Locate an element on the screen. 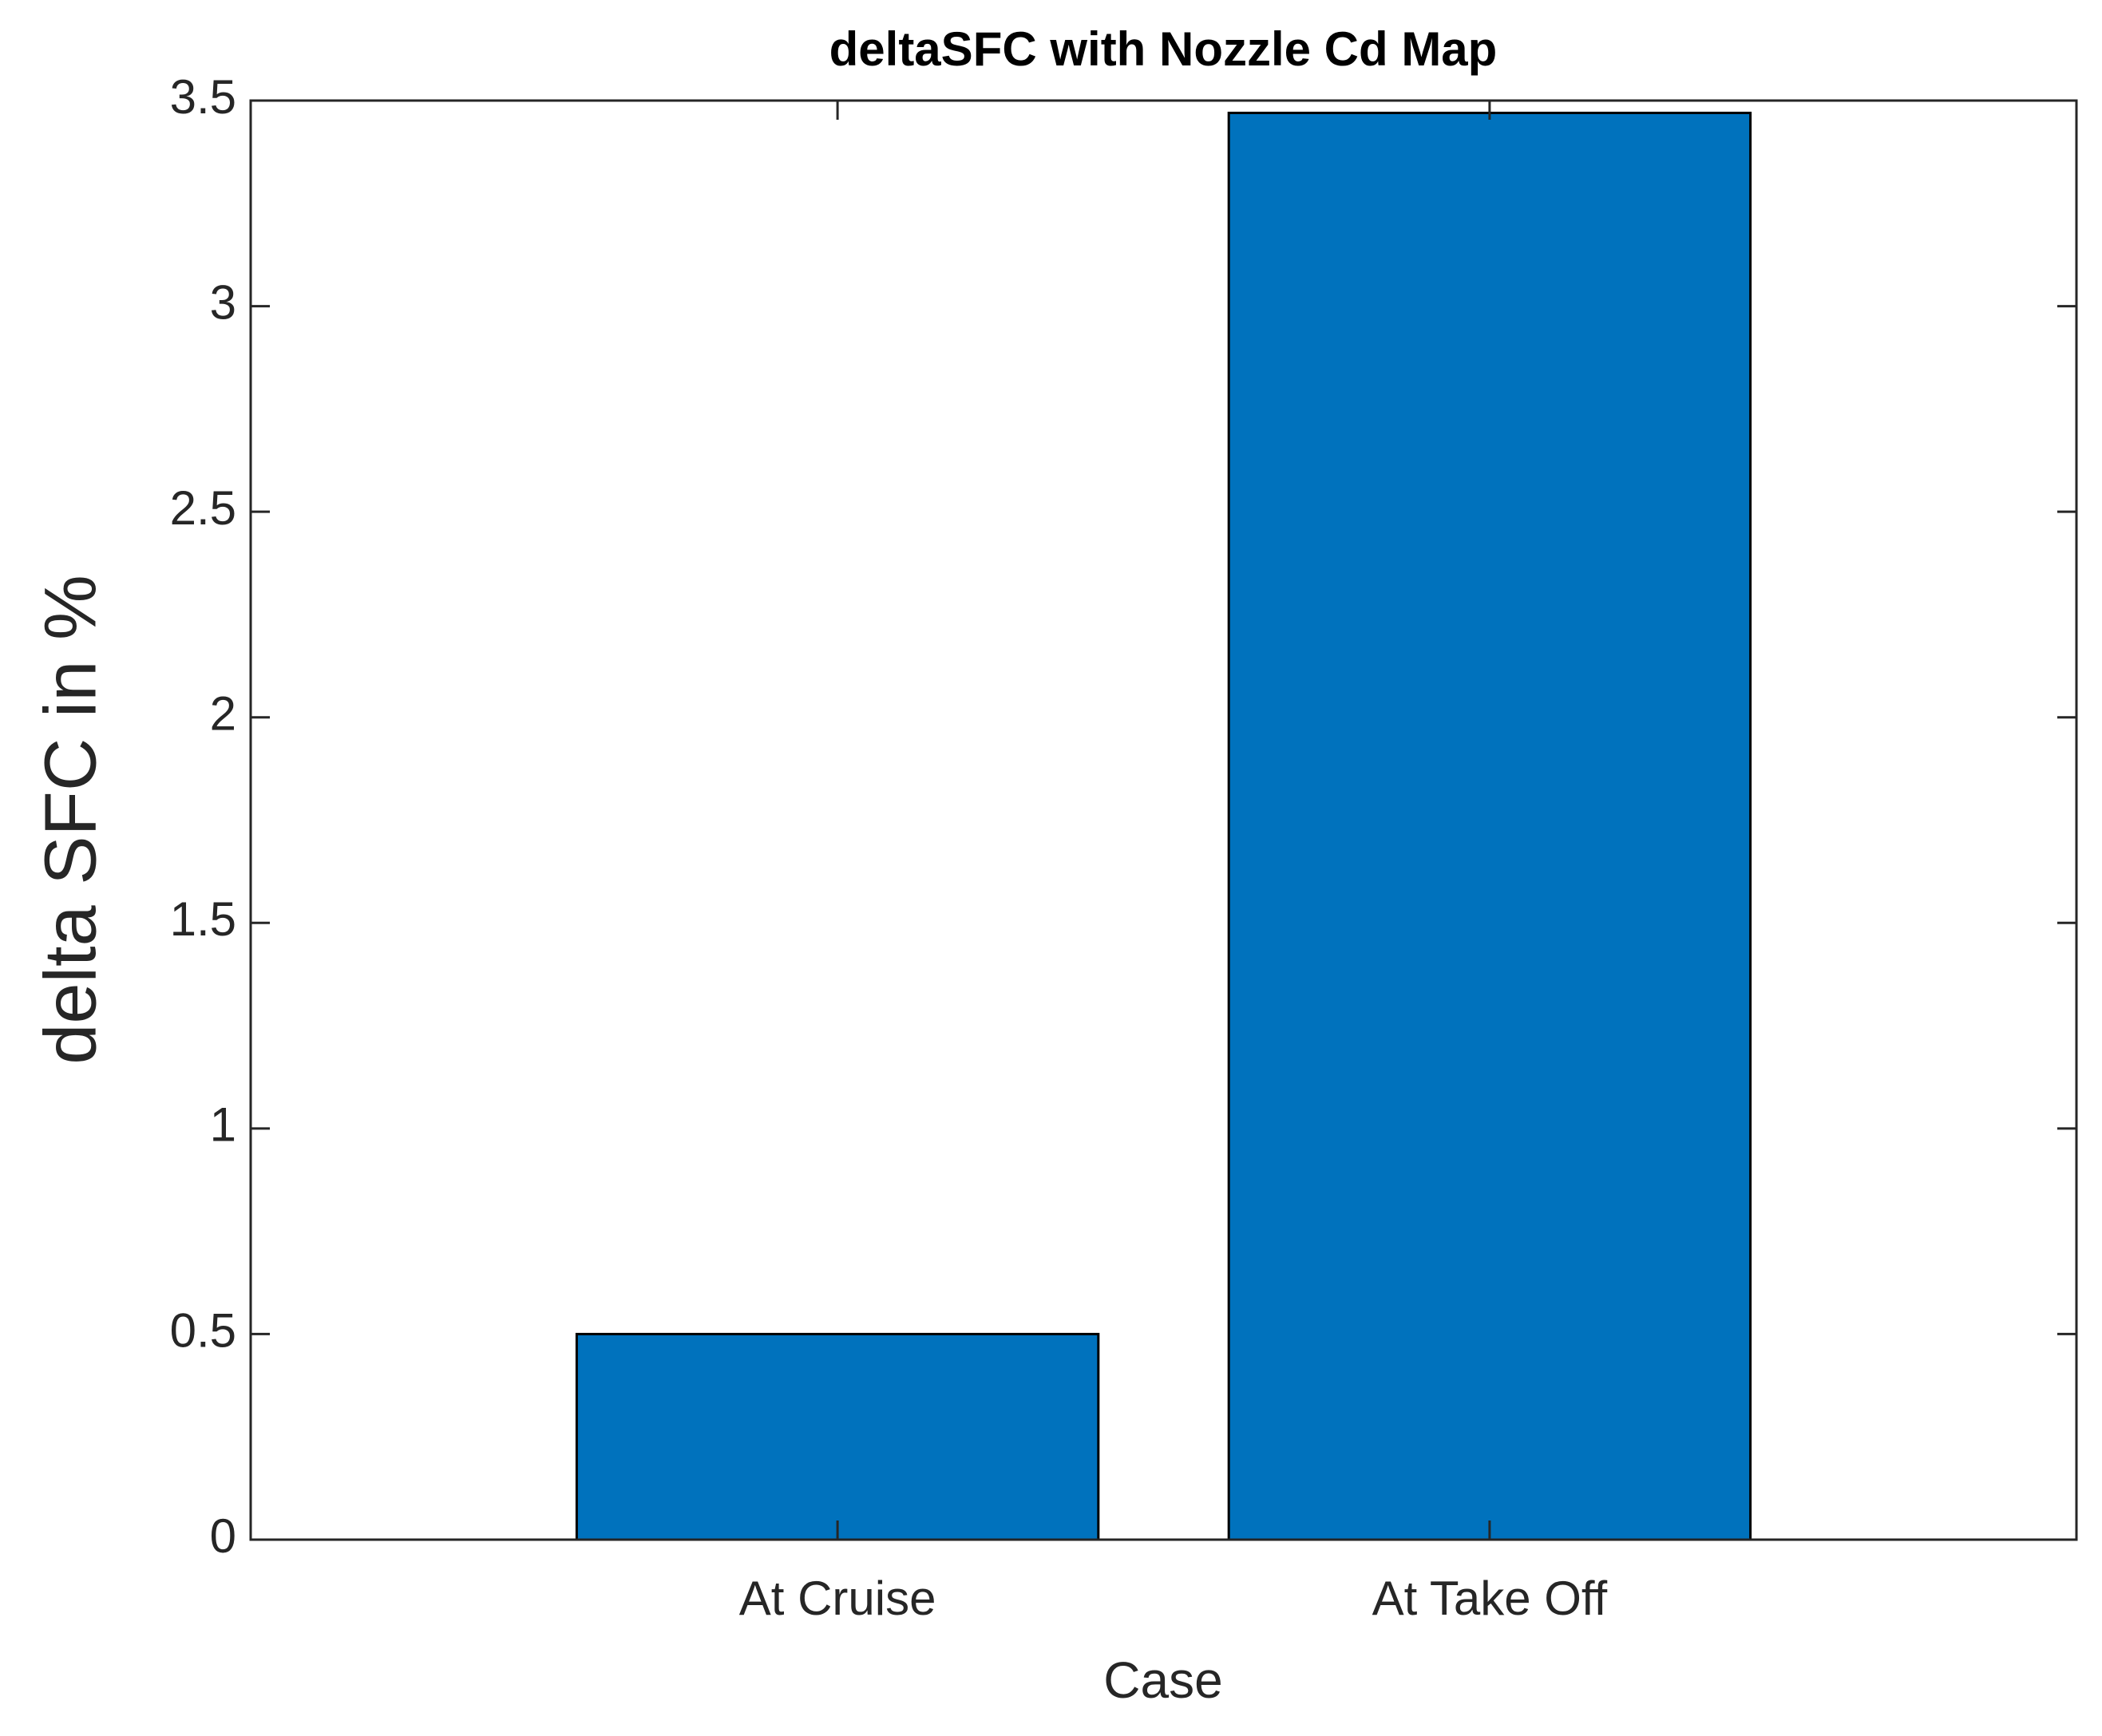 The height and width of the screenshot is (1736, 2102). y-tick-label: 1 is located at coordinates (223, 1125).